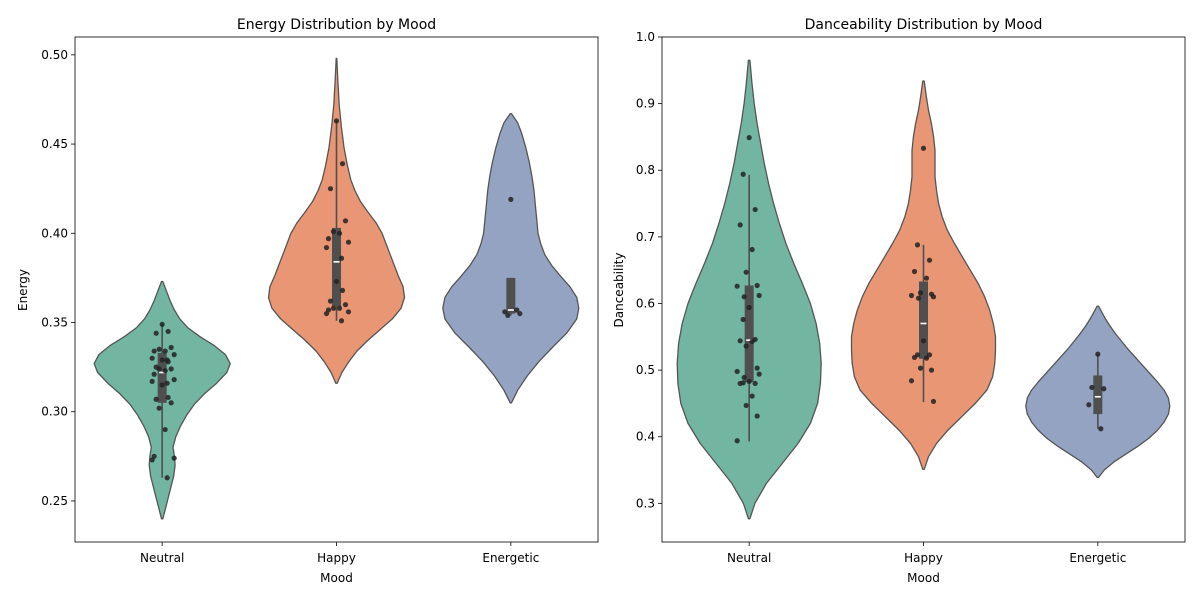 The height and width of the screenshot is (600, 1200). What do you see at coordinates (619, 290) in the screenshot?
I see `y-axis-label: Danceability` at bounding box center [619, 290].